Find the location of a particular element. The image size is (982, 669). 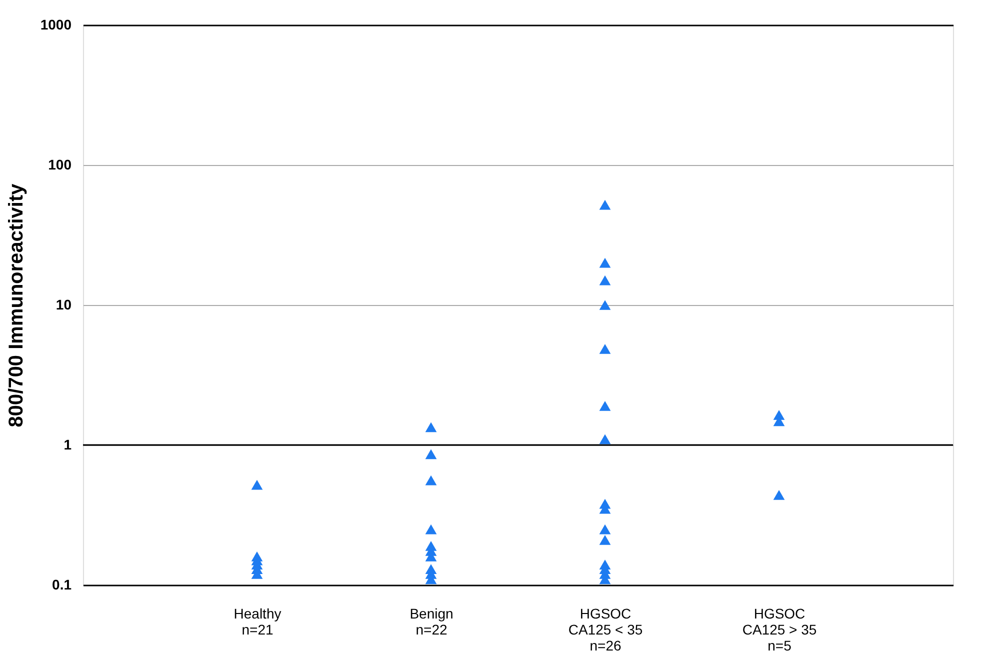

y-tick-label: 1000 is located at coordinates (56, 24).